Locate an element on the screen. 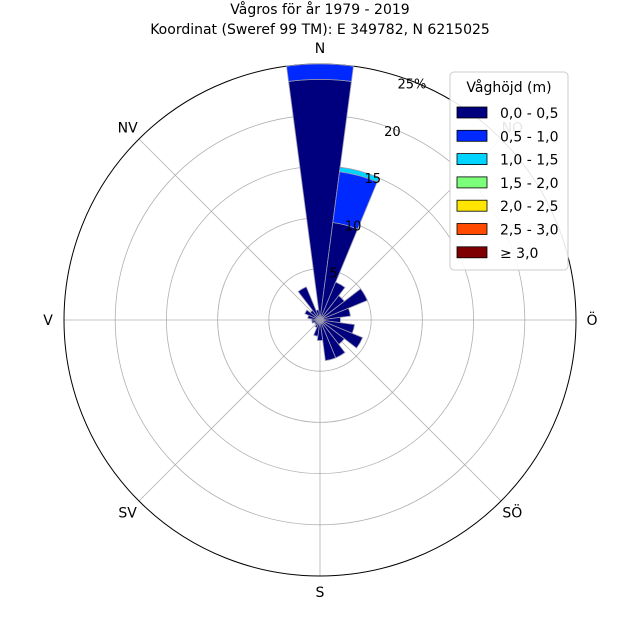  chart-title-line1: Vågros för år 1979 - 2019 is located at coordinates (319, 9).